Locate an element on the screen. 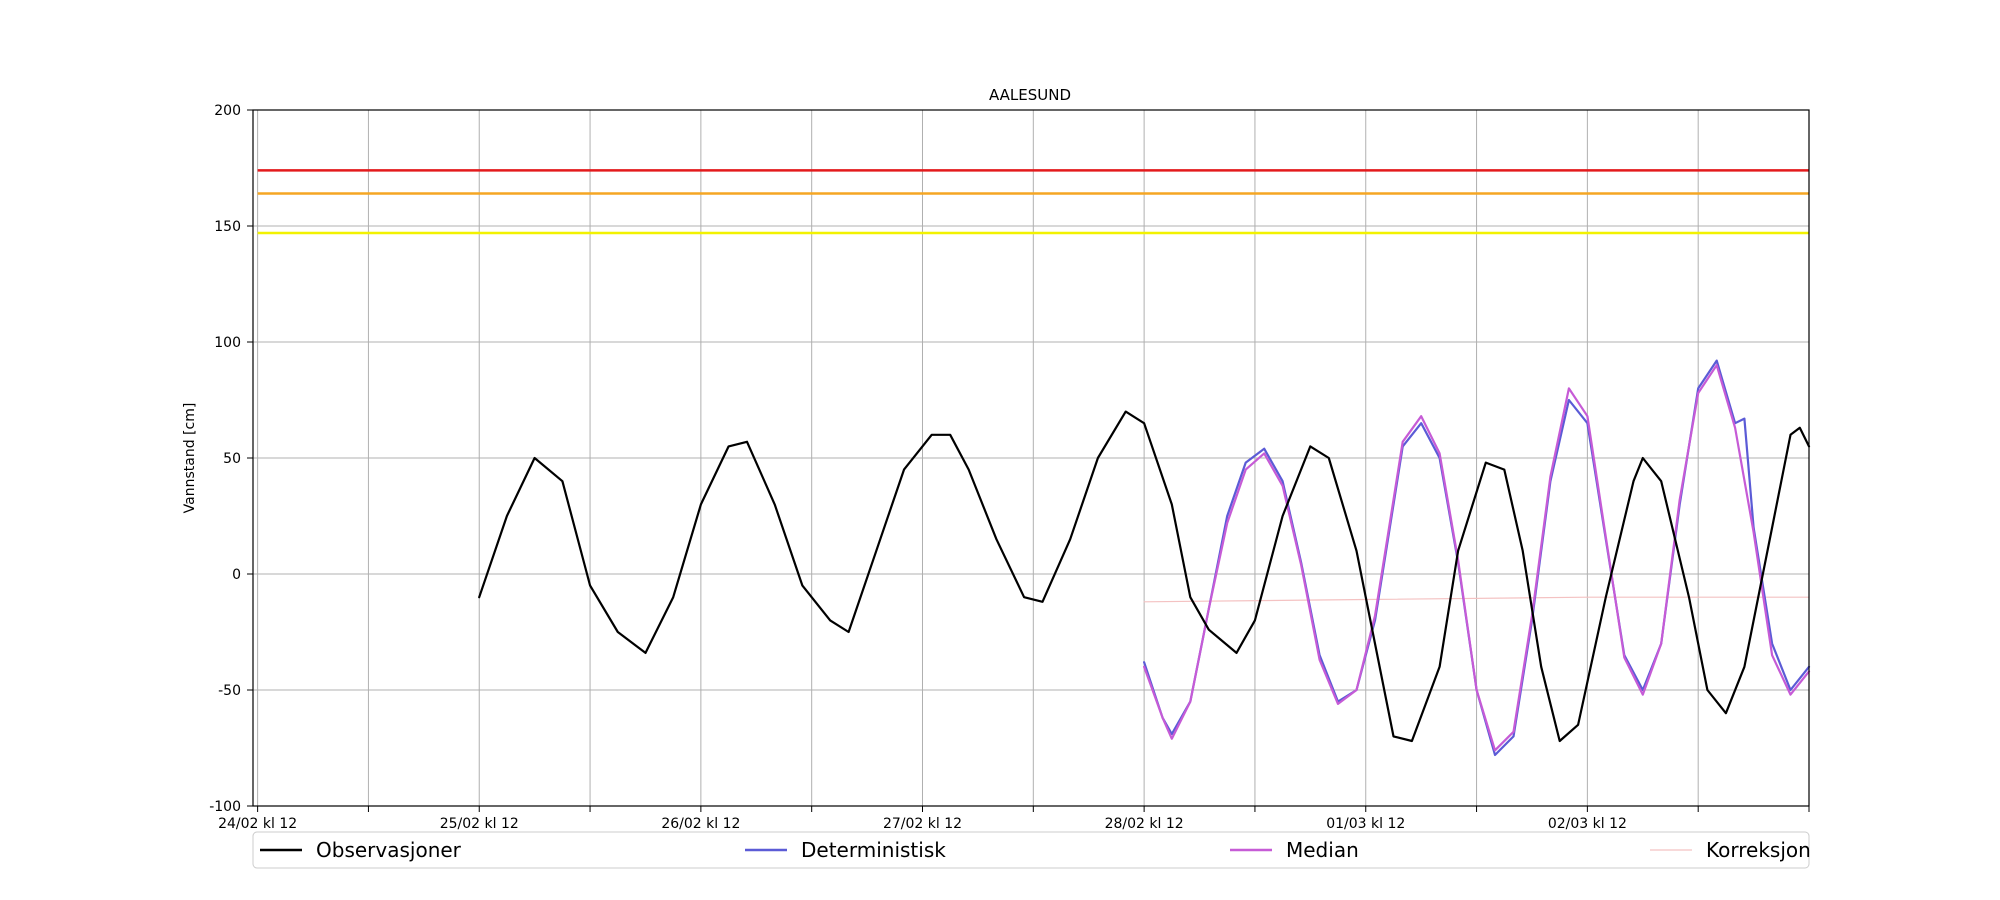 Image resolution: width=2000 pixels, height=900 pixels. x-tick-label: 02/03 kl 12 is located at coordinates (1587, 824).